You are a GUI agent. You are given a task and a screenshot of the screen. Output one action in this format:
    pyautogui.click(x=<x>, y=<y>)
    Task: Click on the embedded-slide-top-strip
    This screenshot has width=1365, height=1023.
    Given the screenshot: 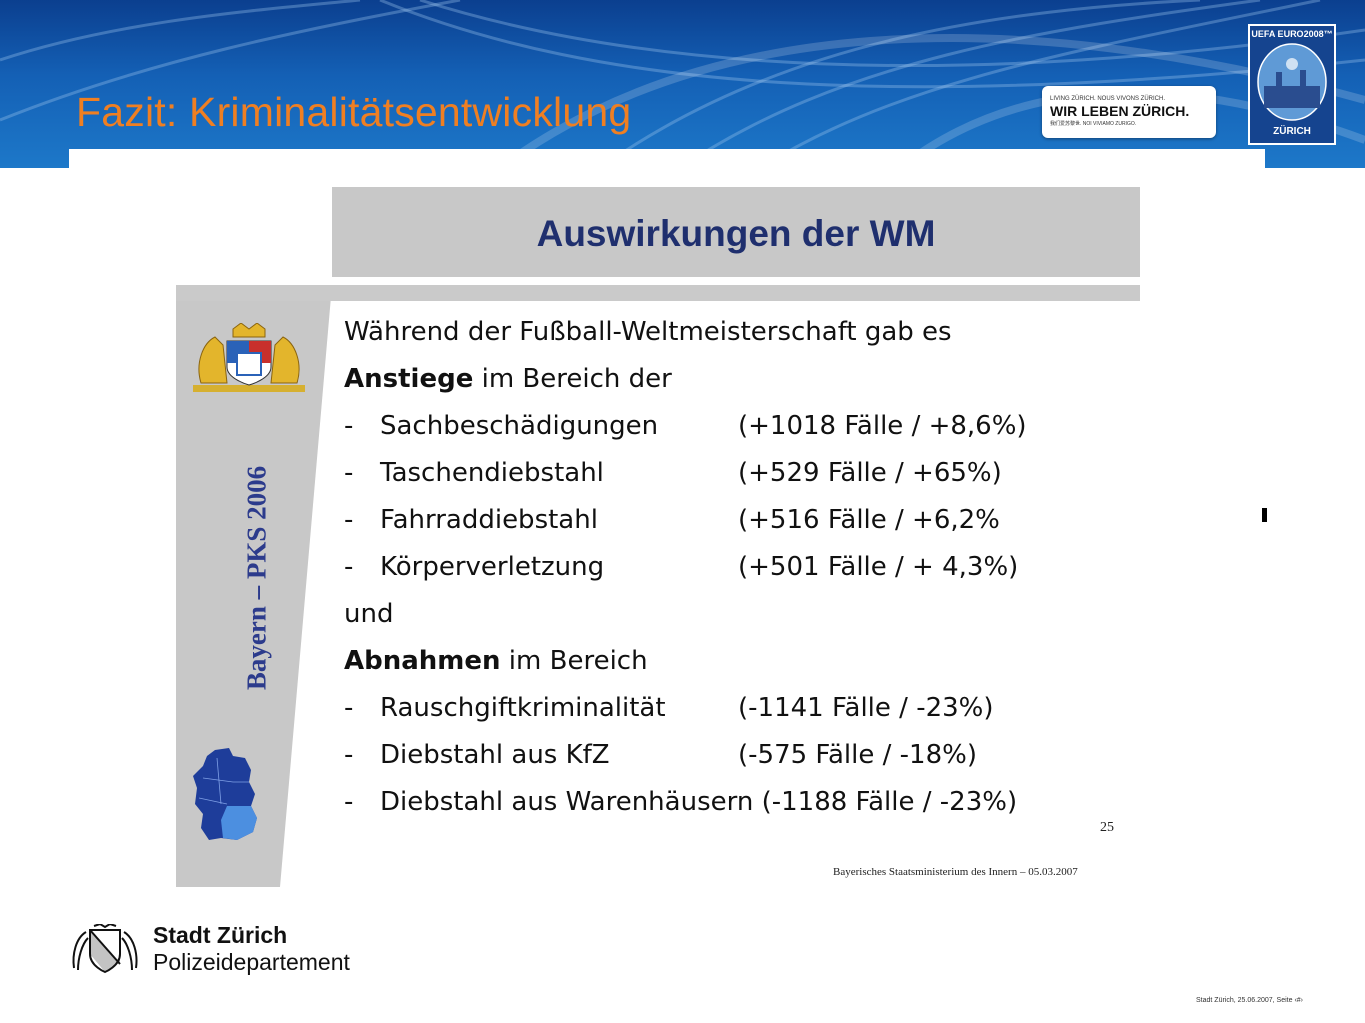 What is the action you would take?
    pyautogui.click(x=658, y=293)
    